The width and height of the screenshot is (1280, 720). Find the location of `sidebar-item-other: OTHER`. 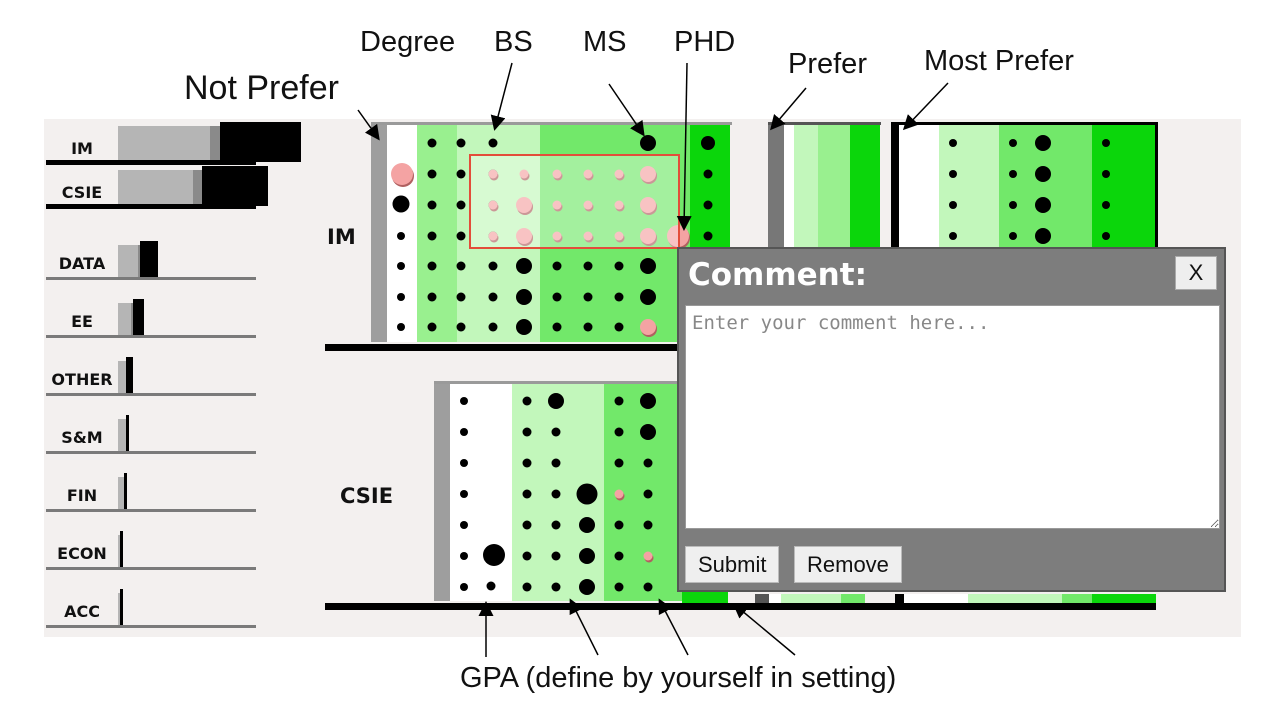

sidebar-item-other: OTHER is located at coordinates (151, 374).